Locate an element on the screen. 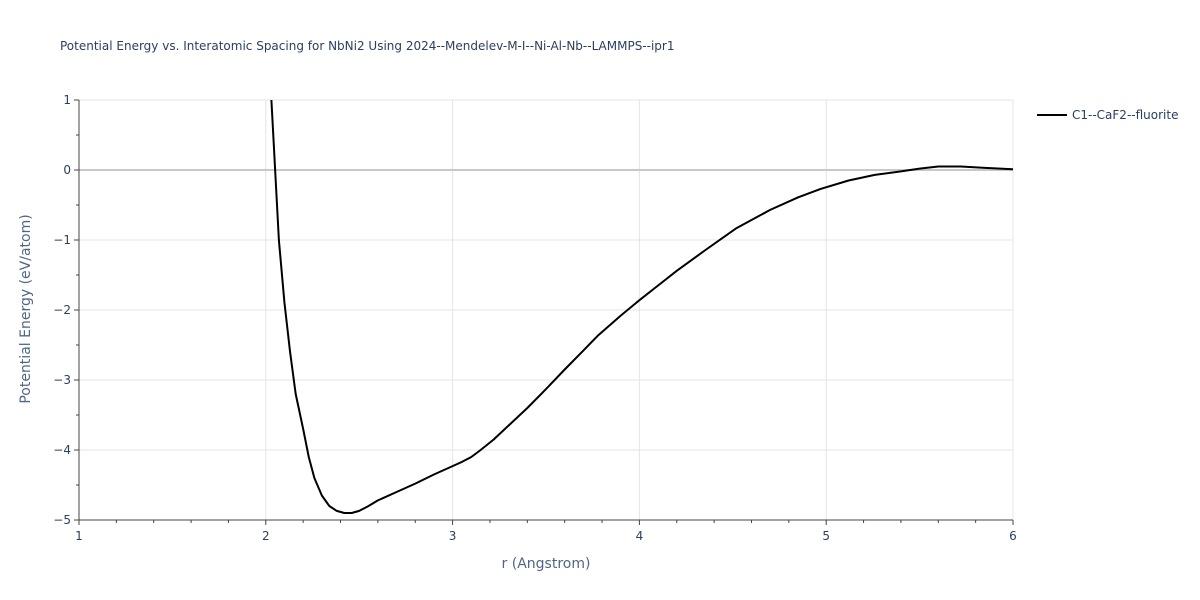  y-tick-label: 0 is located at coordinates (67, 170).